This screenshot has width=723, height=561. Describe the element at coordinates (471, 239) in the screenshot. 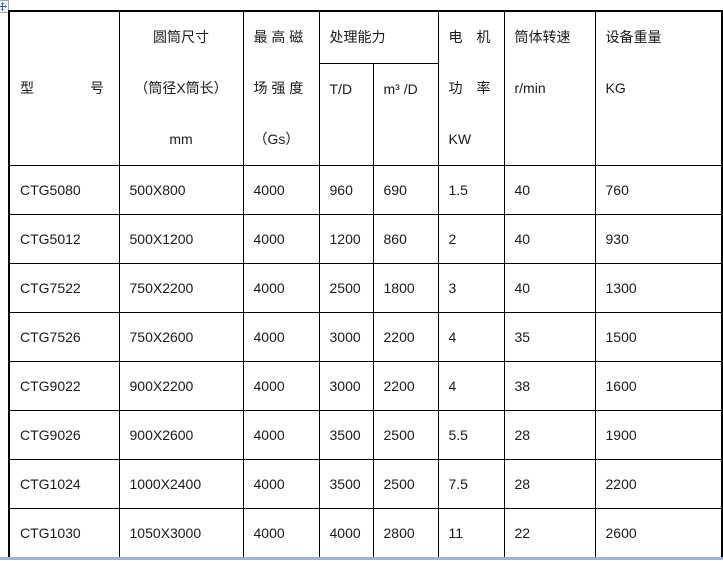

I see `cell-motor-power: 2` at that location.